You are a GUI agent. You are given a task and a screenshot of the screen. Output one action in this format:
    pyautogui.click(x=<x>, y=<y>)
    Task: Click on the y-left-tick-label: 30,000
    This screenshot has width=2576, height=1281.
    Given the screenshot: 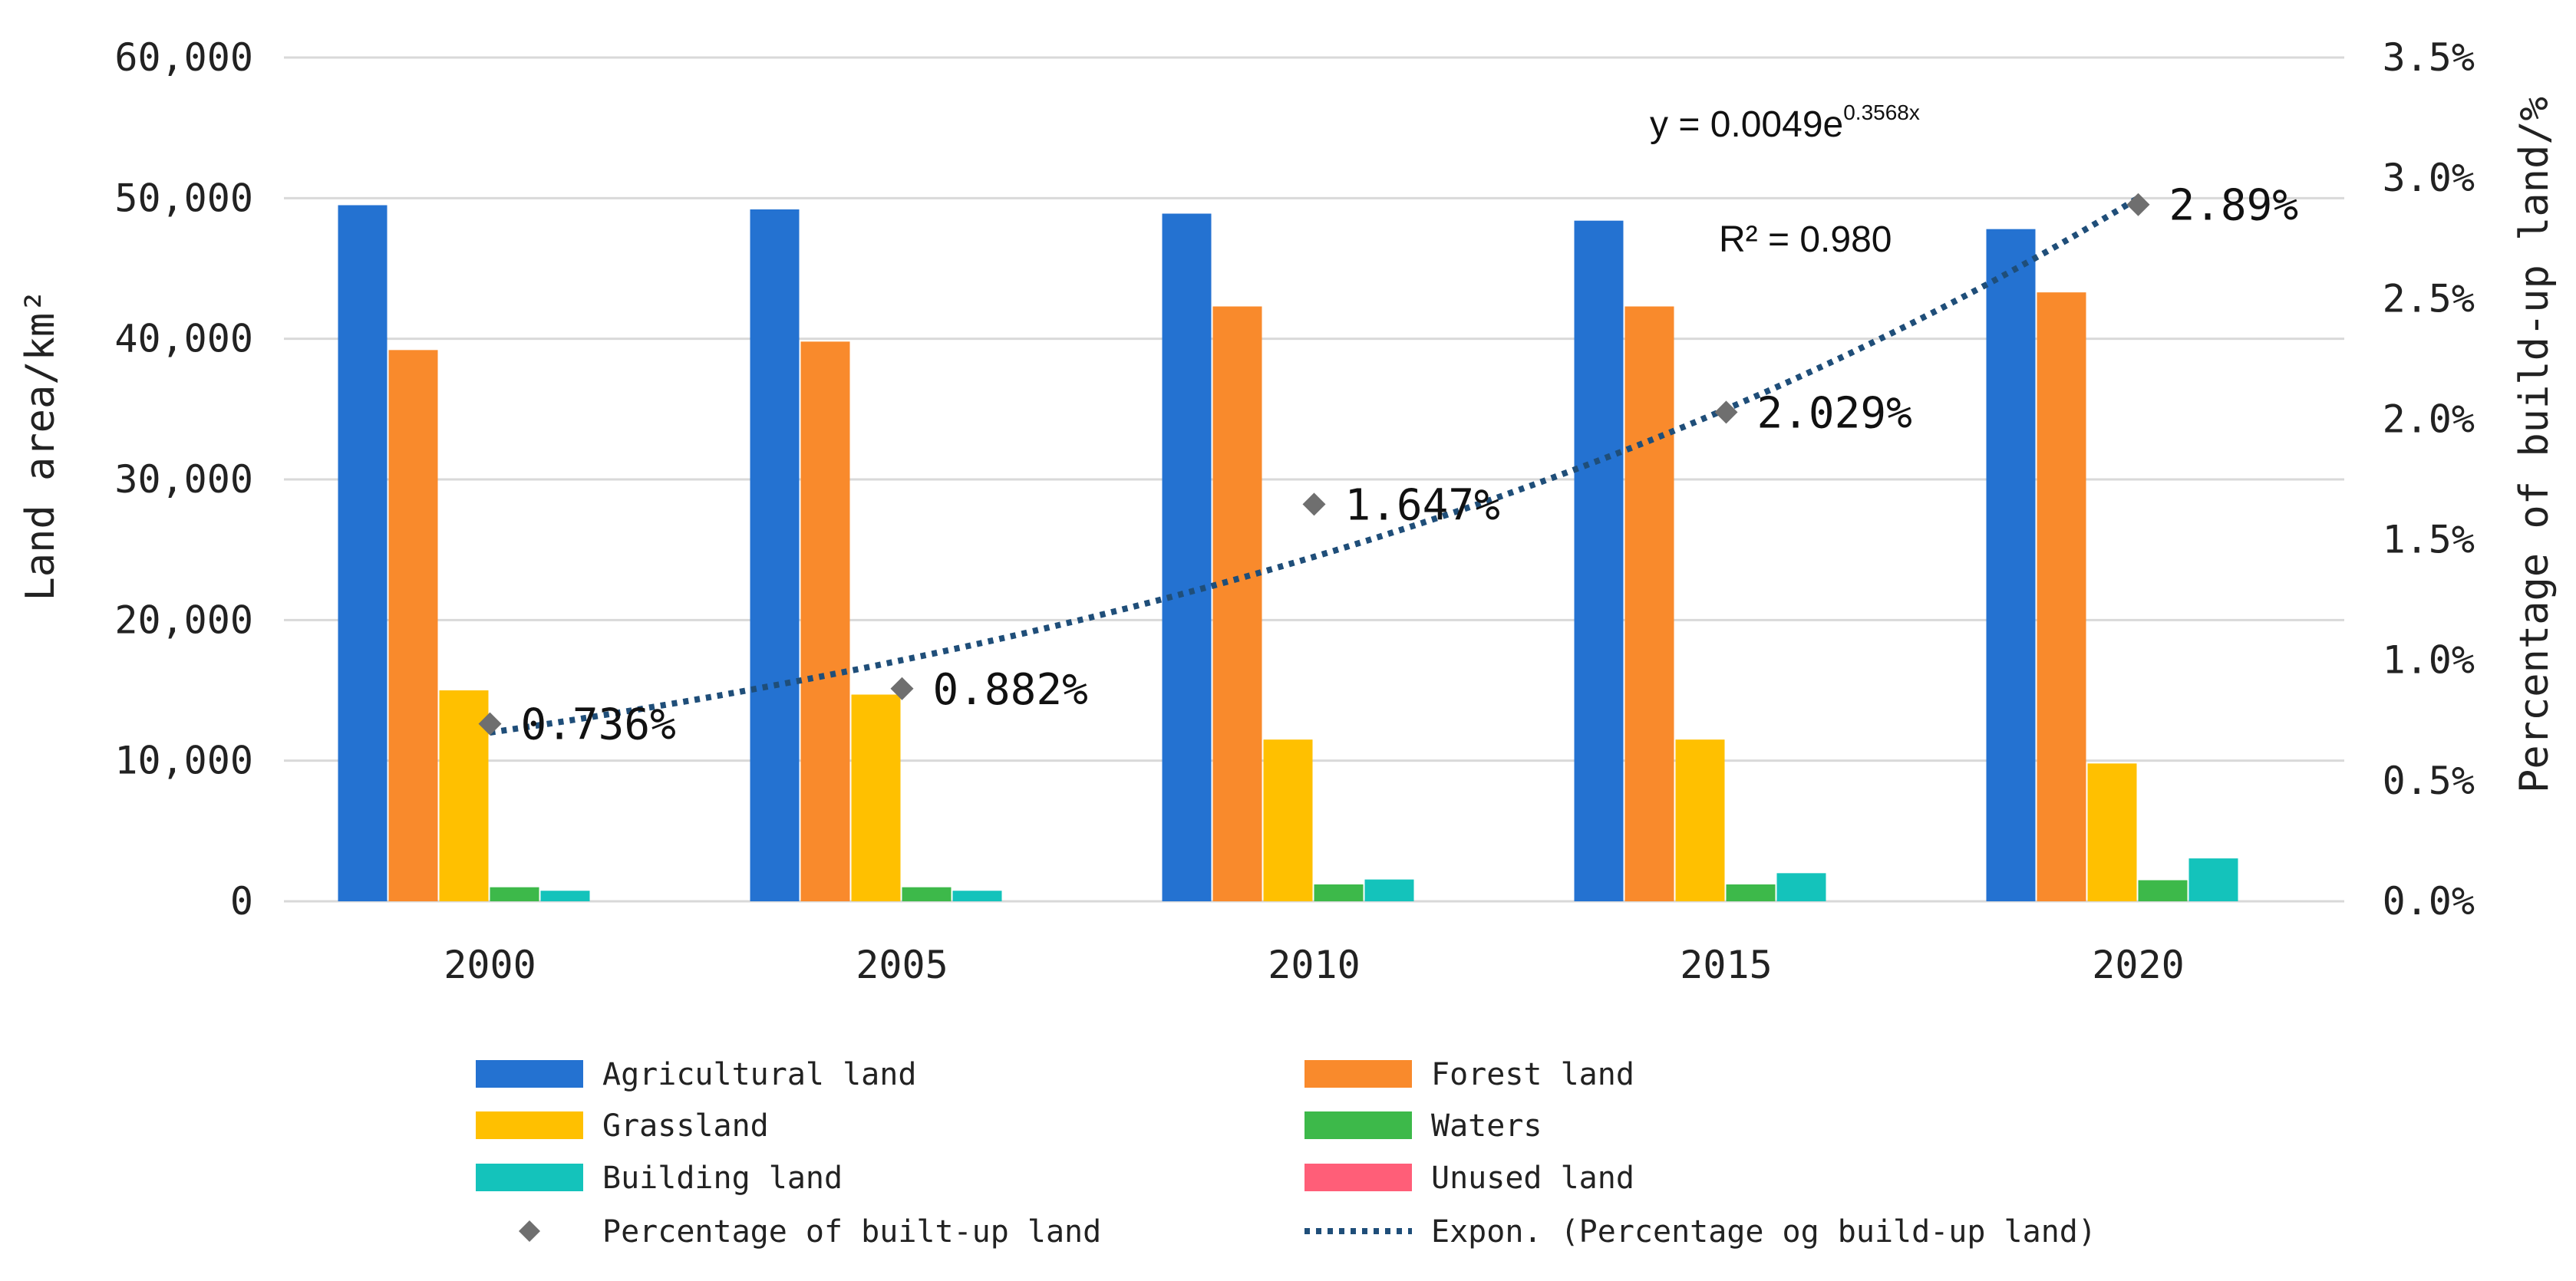 What is the action you would take?
    pyautogui.click(x=183, y=479)
    